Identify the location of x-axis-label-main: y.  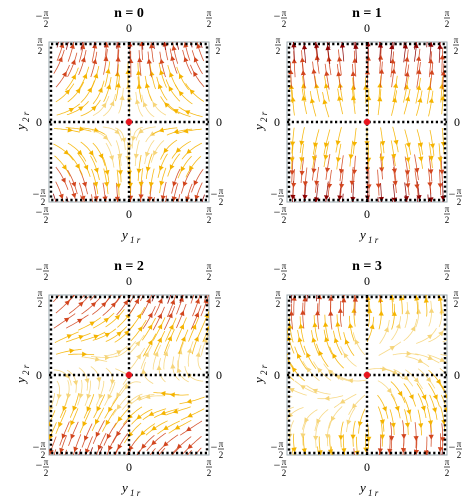
(362, 234).